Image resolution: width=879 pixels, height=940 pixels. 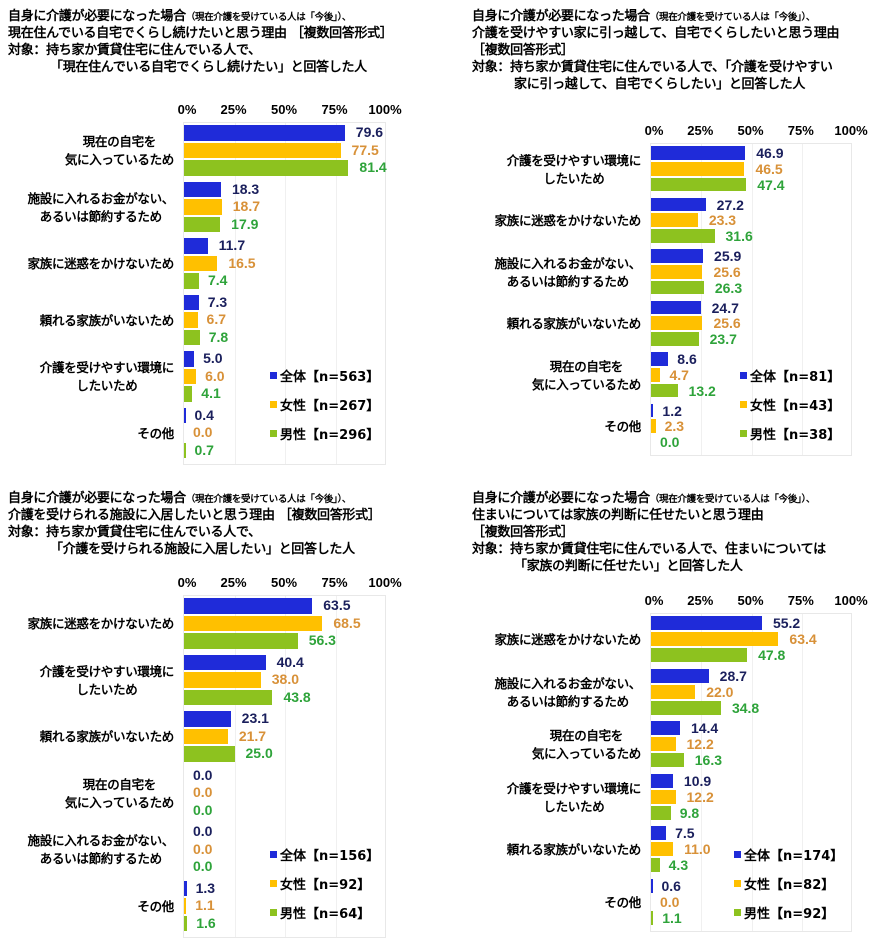 What do you see at coordinates (697, 849) in the screenshot?
I see `value-label-female: 11.0` at bounding box center [697, 849].